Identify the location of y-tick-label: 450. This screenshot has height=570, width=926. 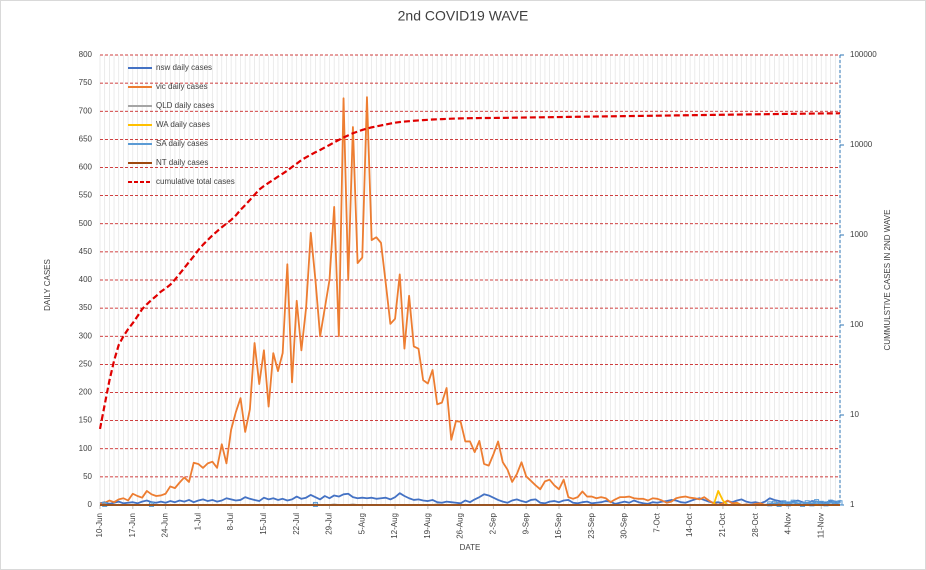
(86, 251).